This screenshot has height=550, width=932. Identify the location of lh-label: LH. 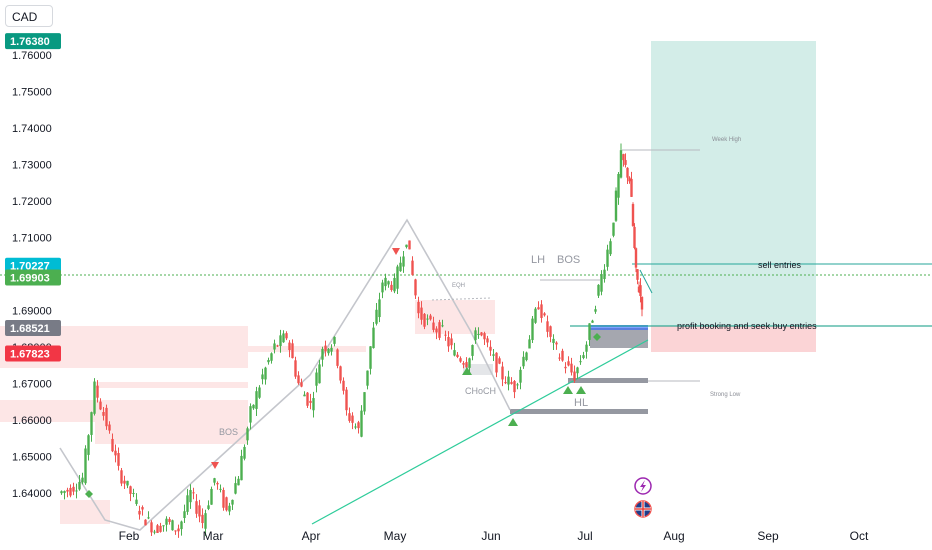
(538, 260).